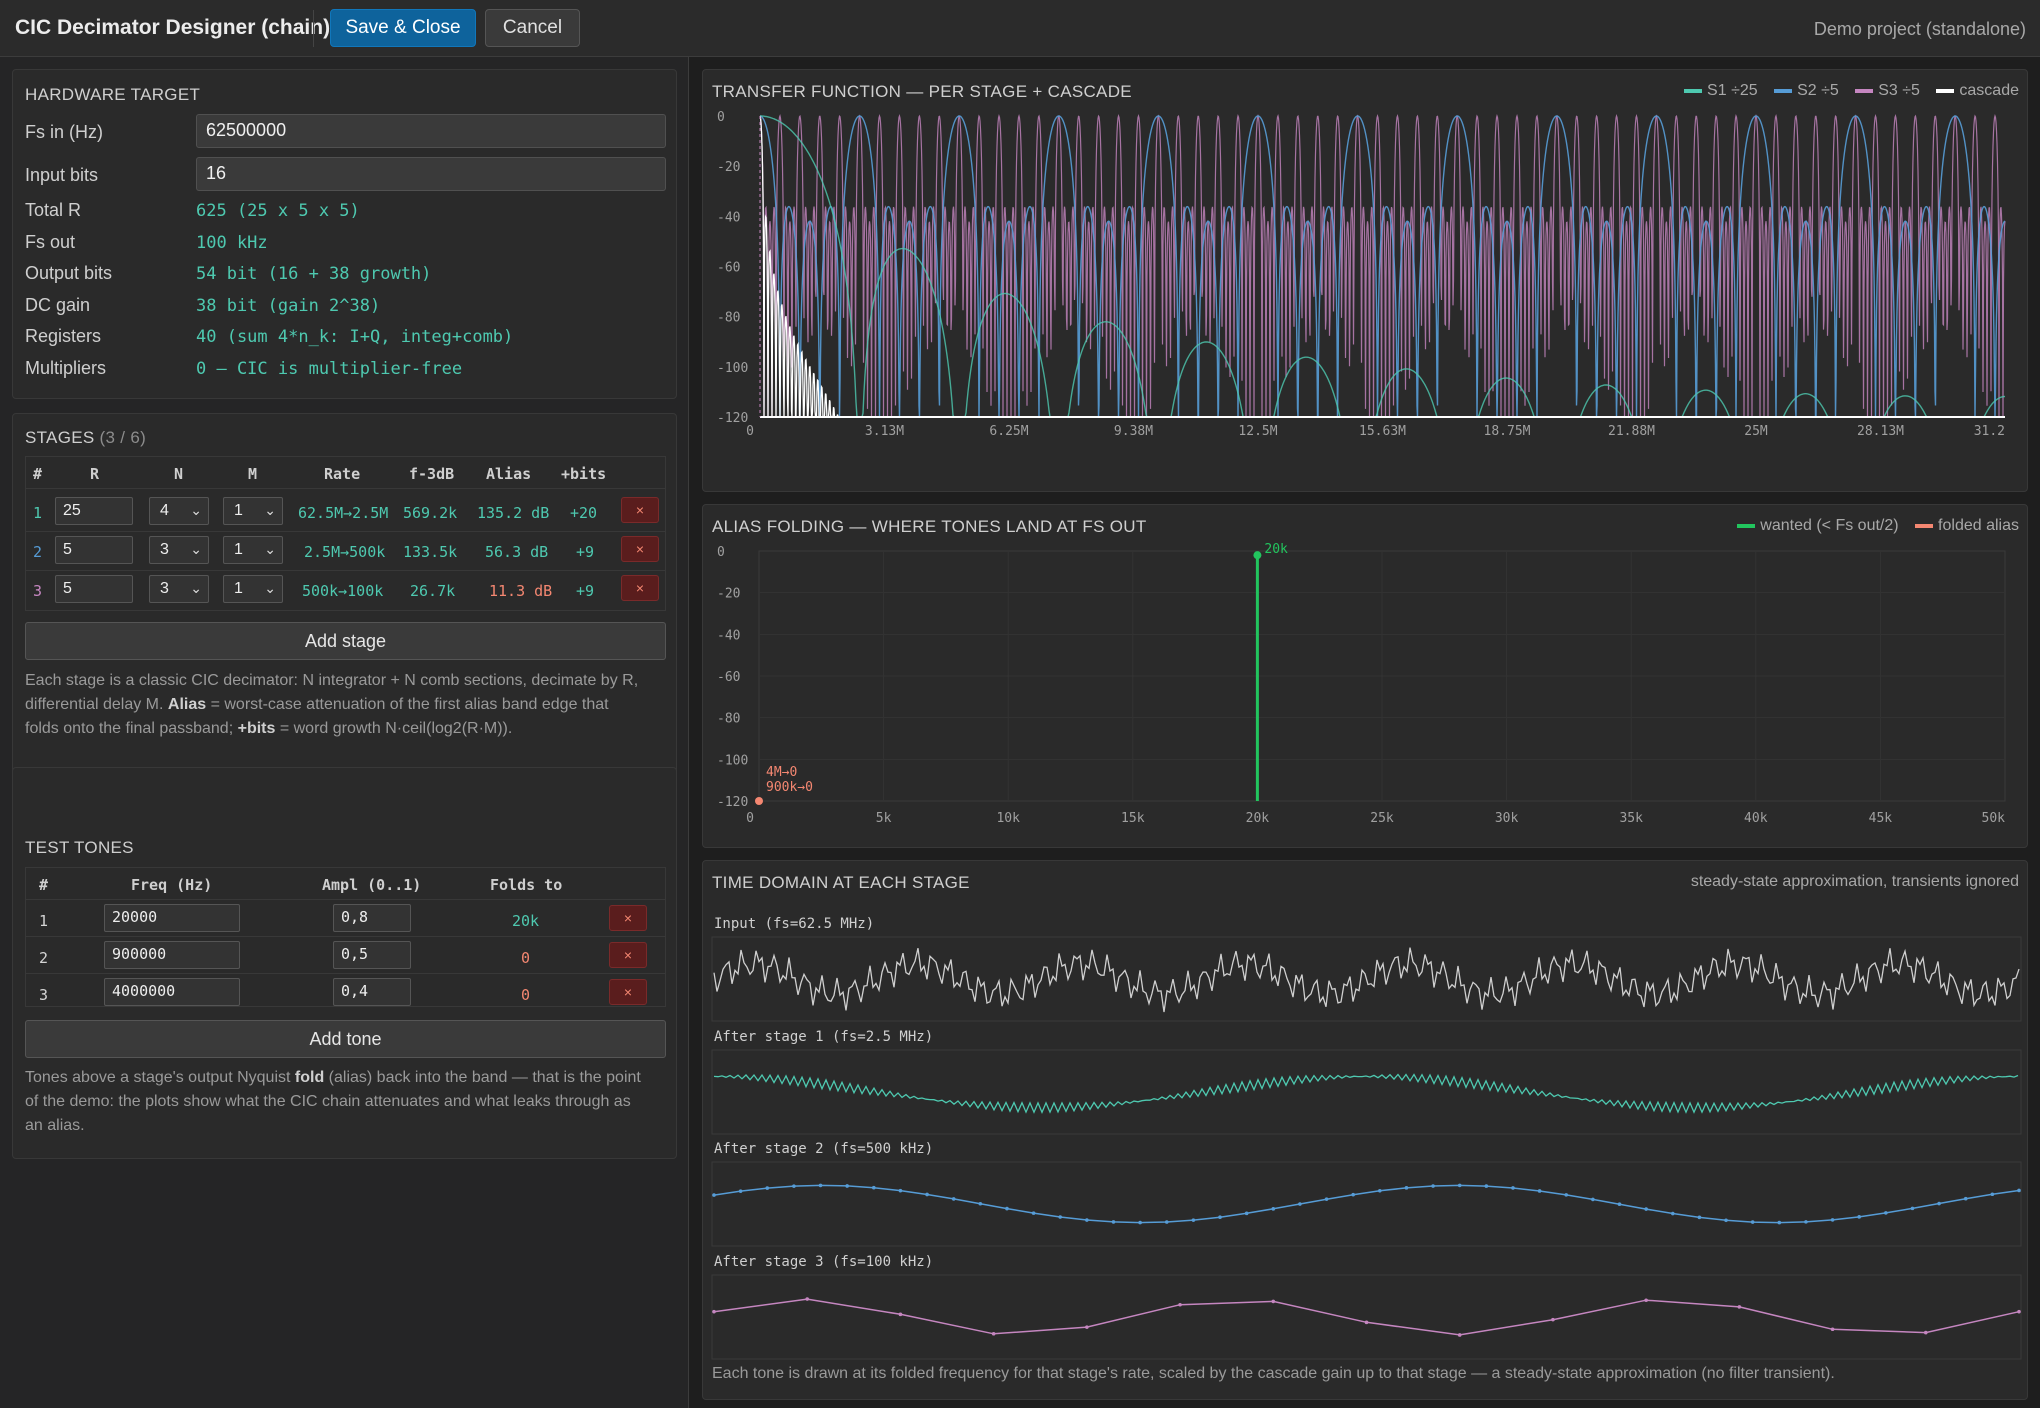 The height and width of the screenshot is (1408, 2040). Describe the element at coordinates (1133, 431) in the screenshot. I see `x-tick-label: 9.38M` at that location.